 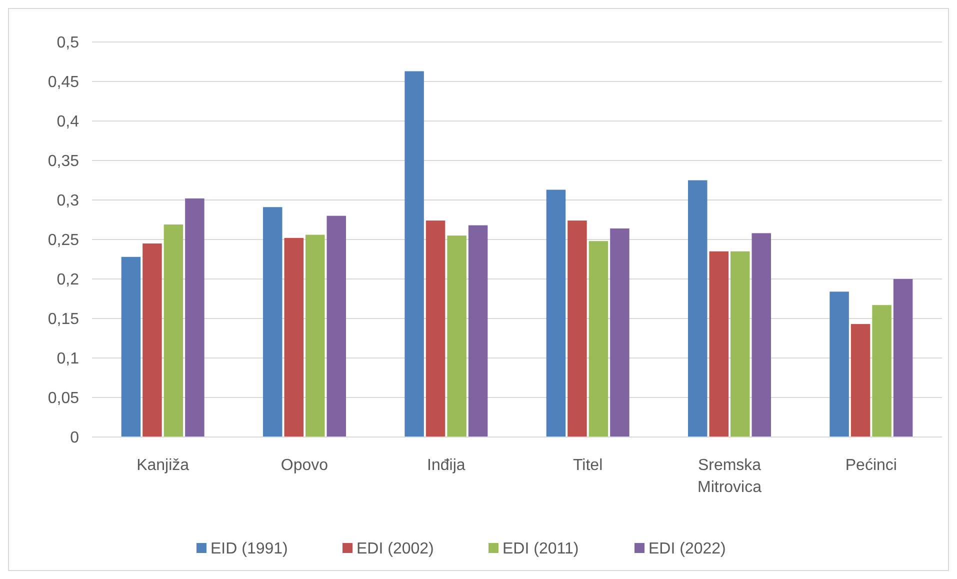 What do you see at coordinates (64, 319) in the screenshot?
I see `y-tick-label: 0,15` at bounding box center [64, 319].